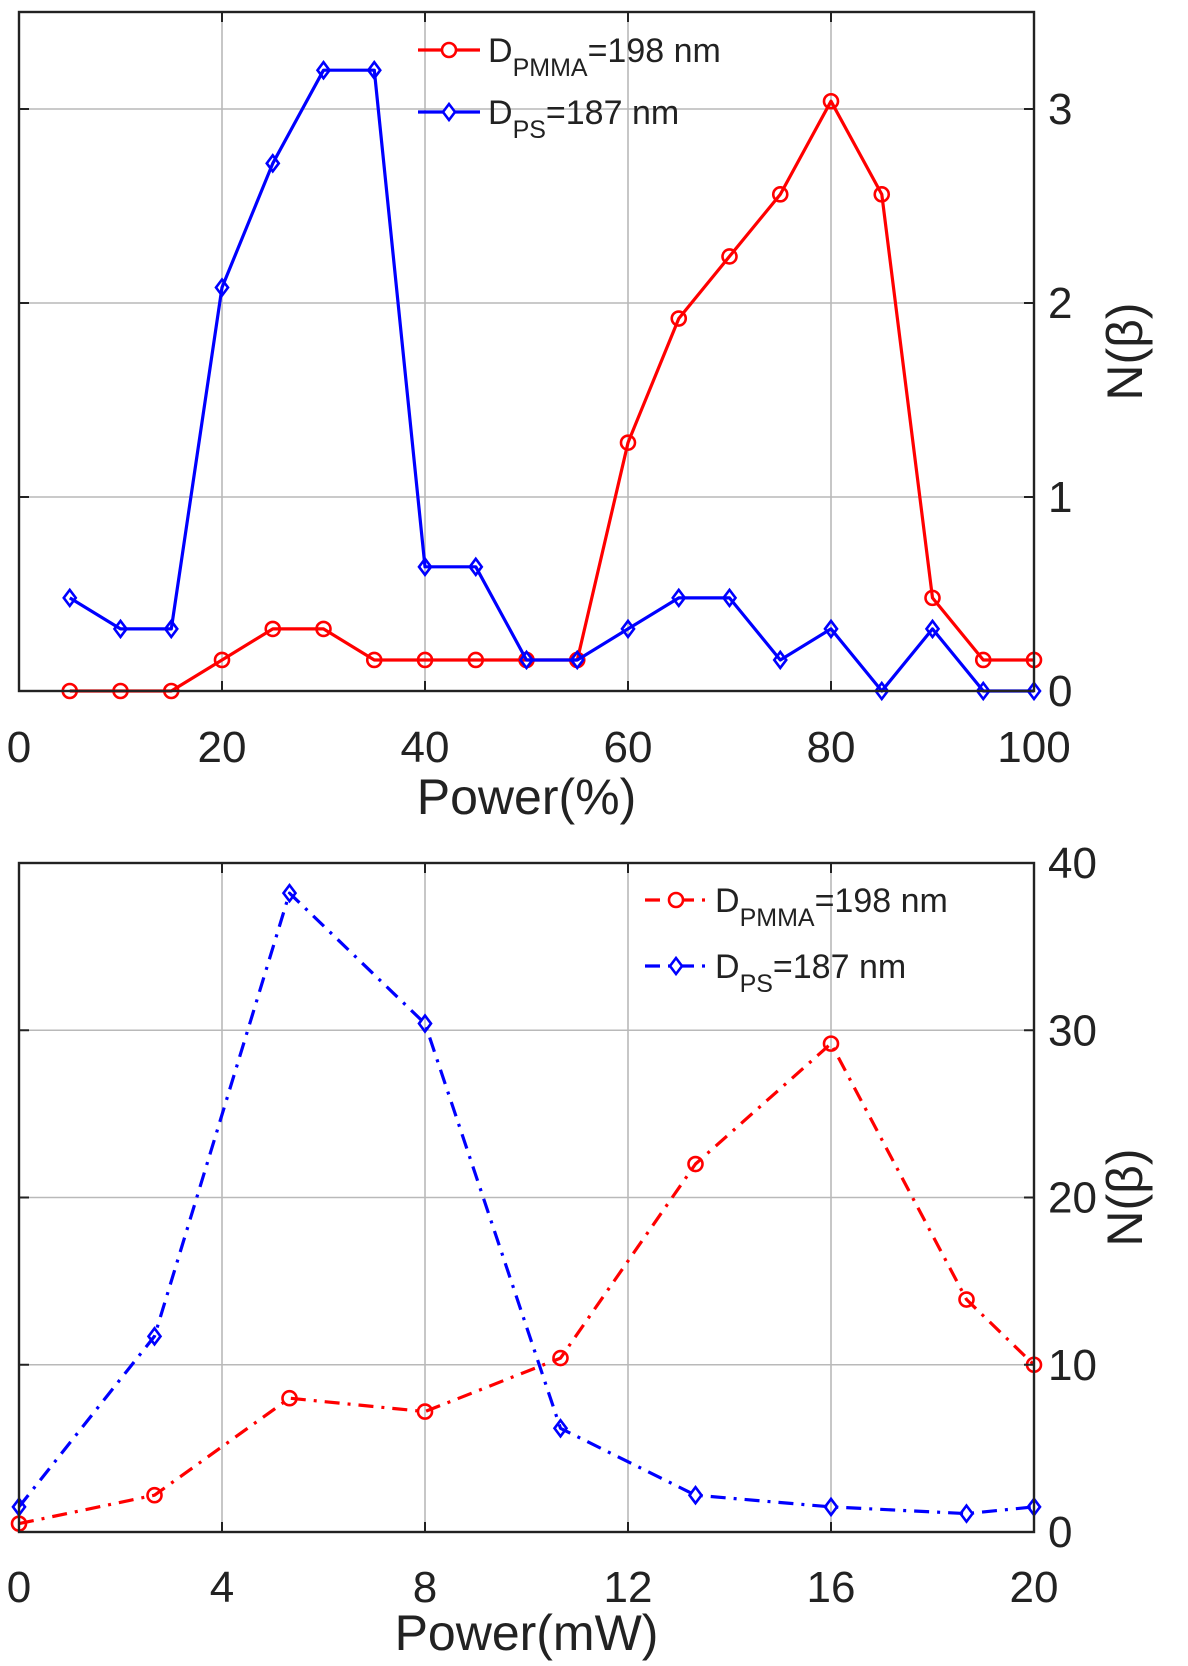 This screenshot has width=1188, height=1666. I want to click on x-axis-label: Power(%), so click(526, 797).